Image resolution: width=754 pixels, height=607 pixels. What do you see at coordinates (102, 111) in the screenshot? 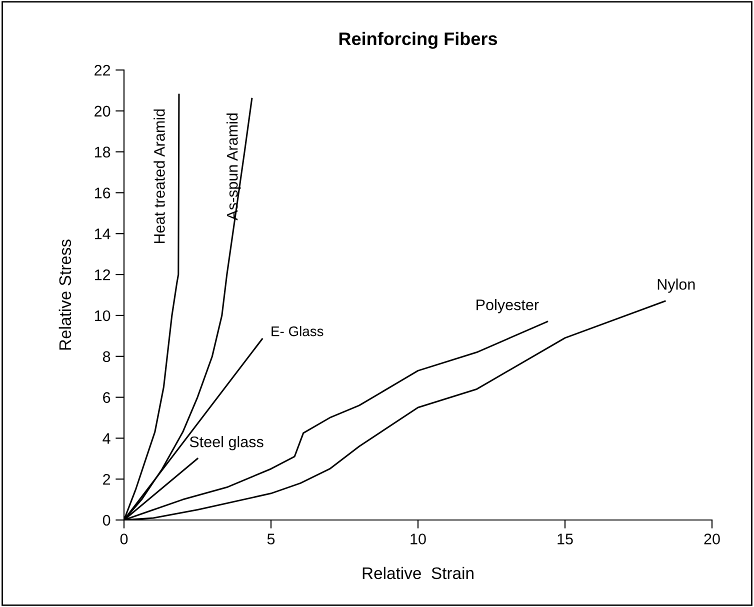
I see `y-tick-label: 20` at bounding box center [102, 111].